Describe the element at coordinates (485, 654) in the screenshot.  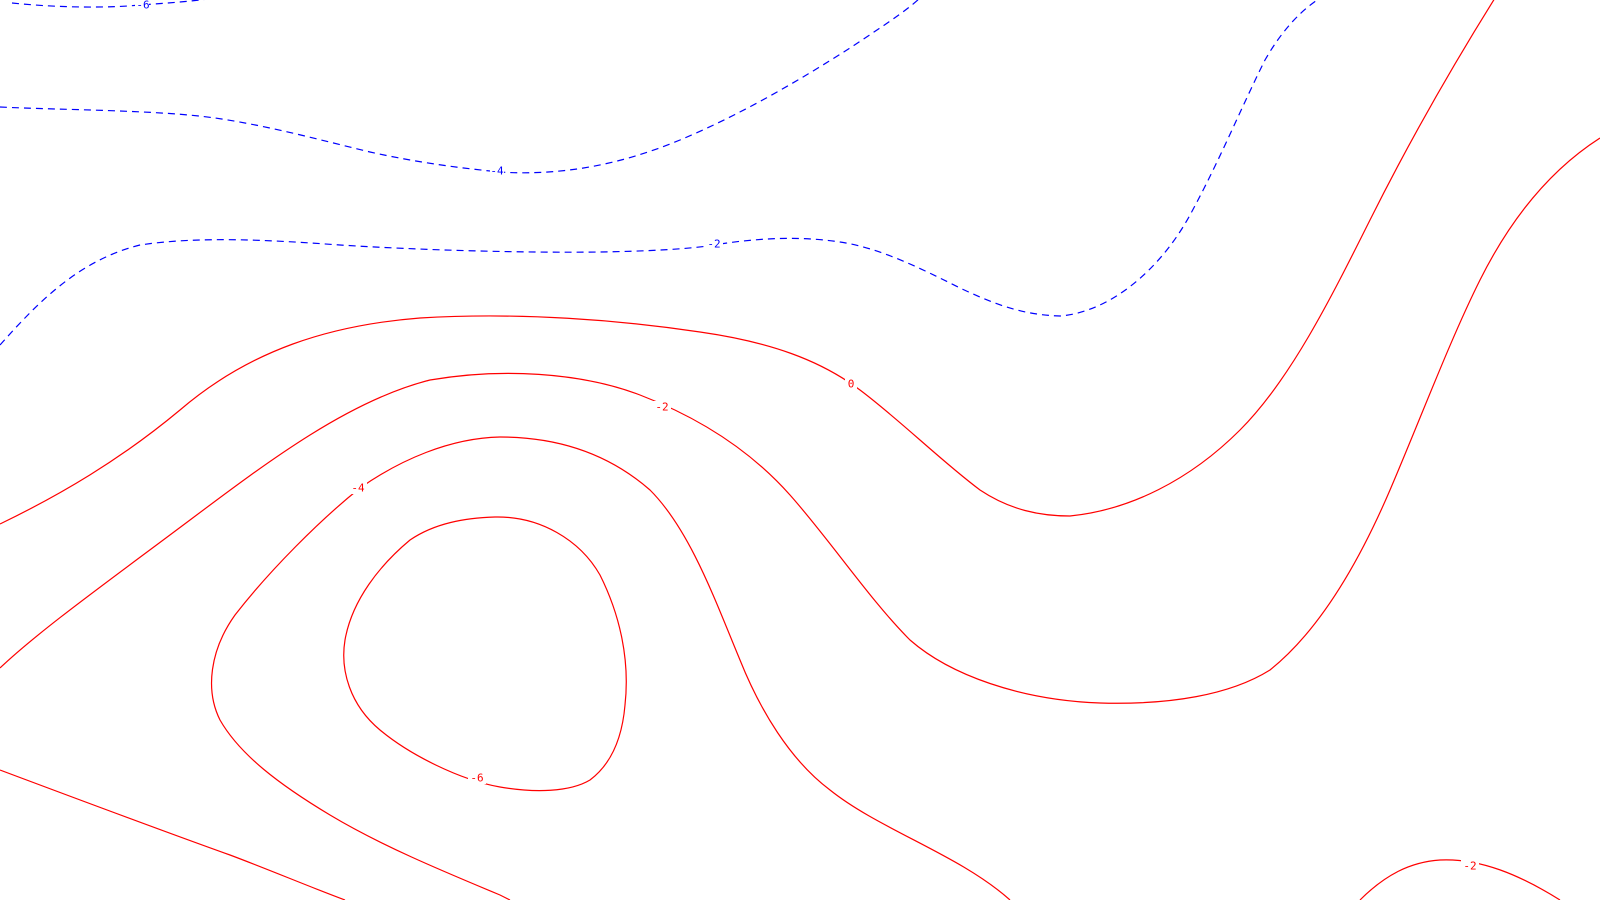
I see `contour-line-red-minus6-loop` at that location.